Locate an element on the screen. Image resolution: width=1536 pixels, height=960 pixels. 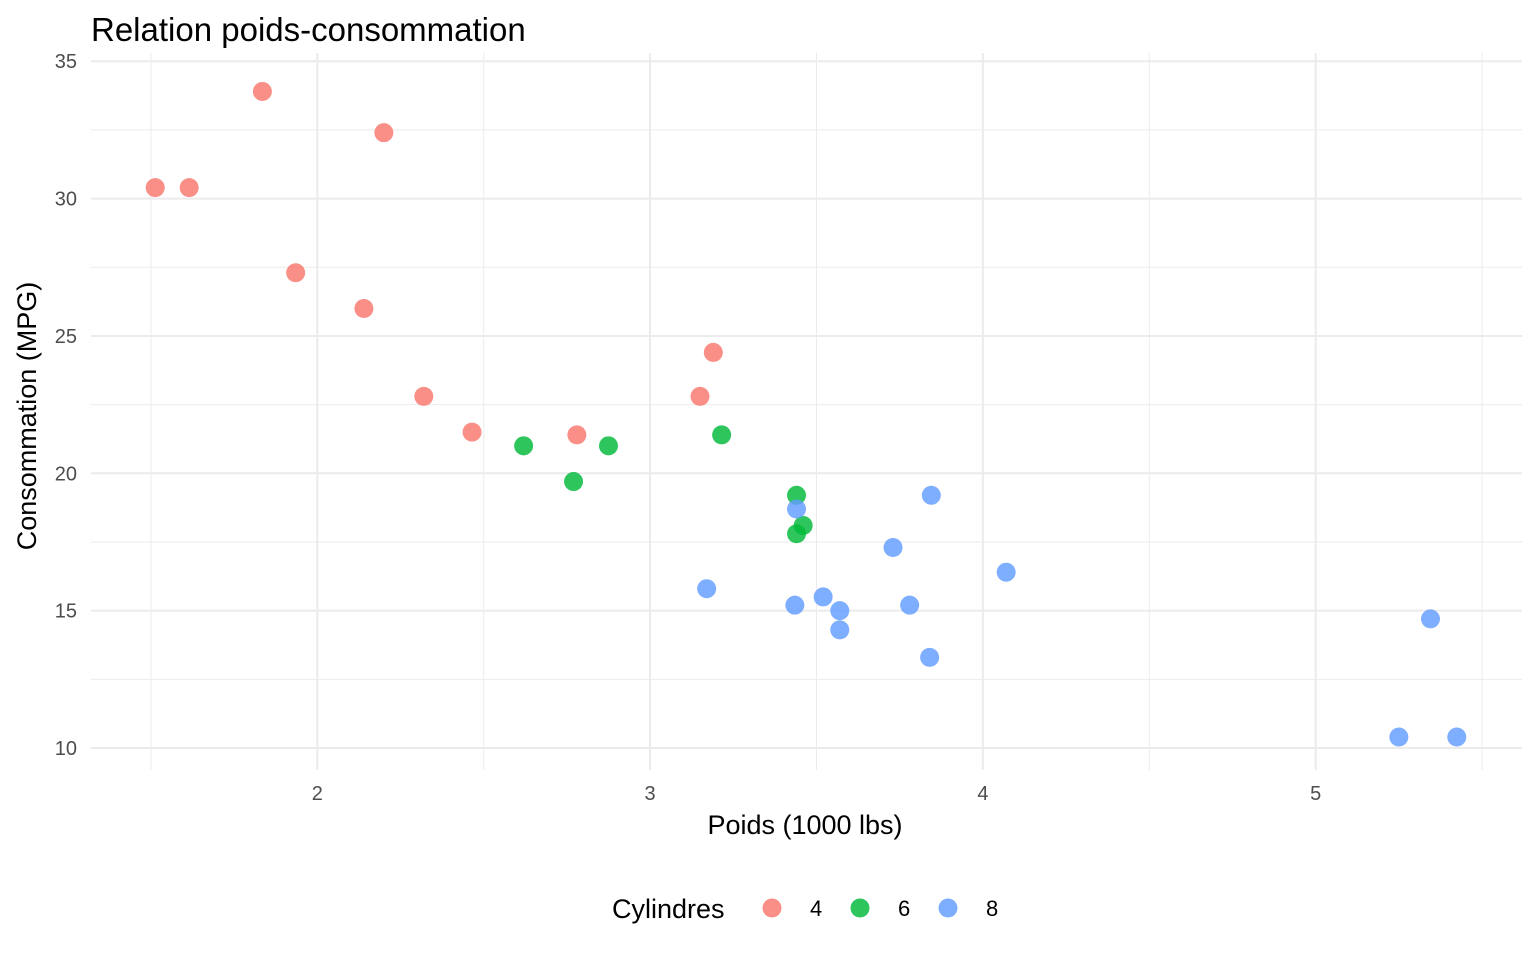
y-tick-label: 35 is located at coordinates (66, 62).